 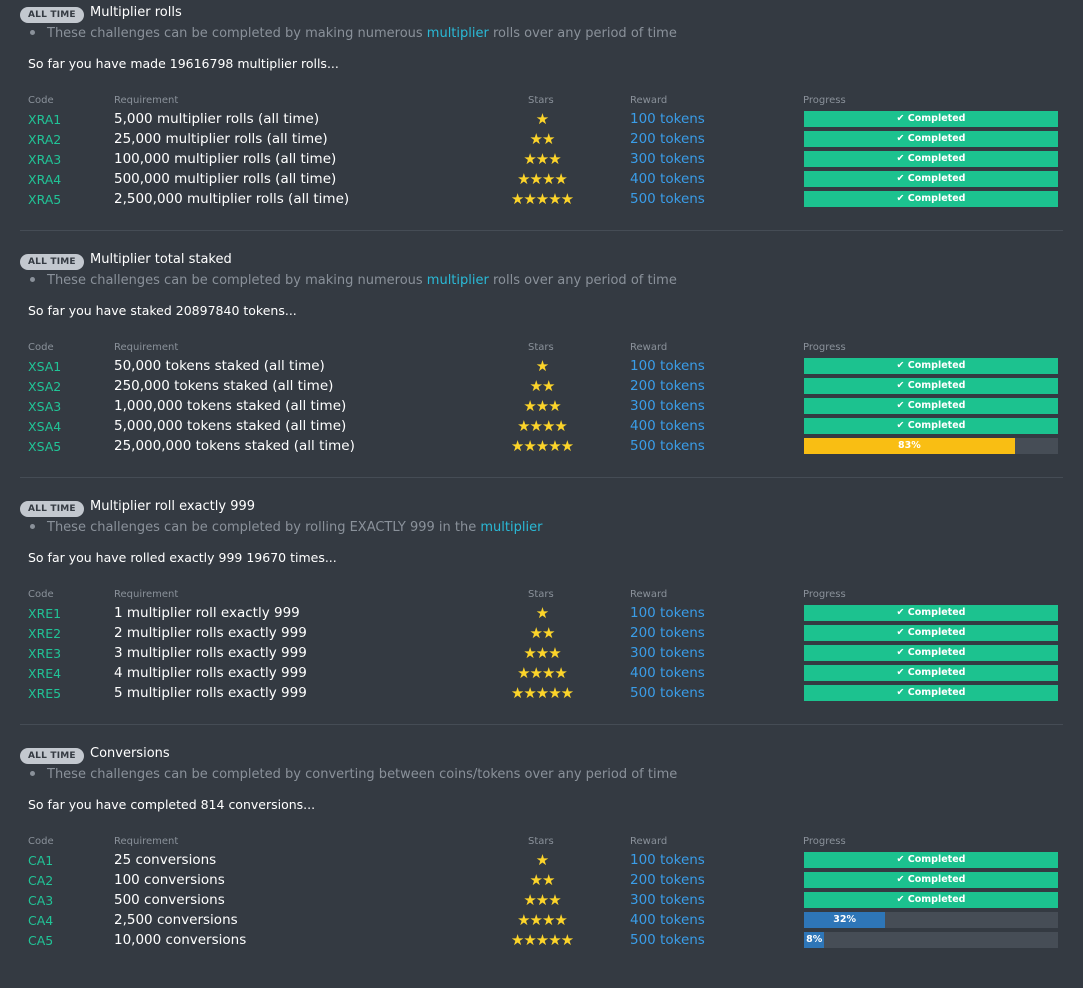 I want to click on challenge-requirement: 3 multiplier rolls exactly 999, so click(x=210, y=653).